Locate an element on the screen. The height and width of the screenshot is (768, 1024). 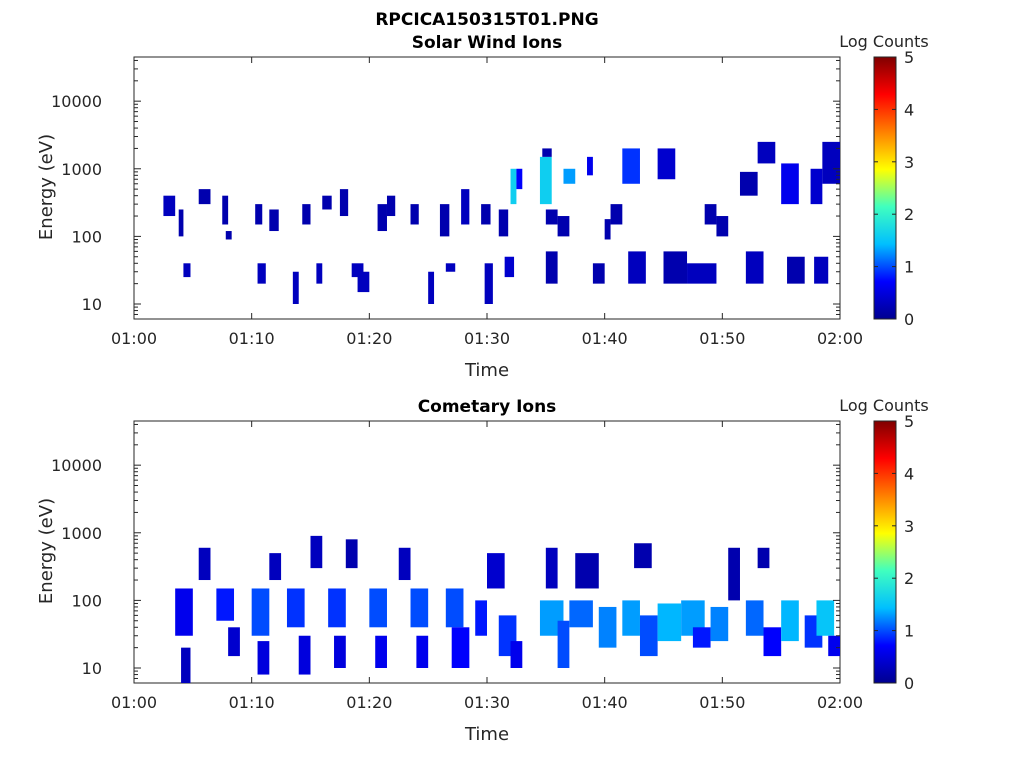
x-tick-label: 02:00 is located at coordinates (840, 338).